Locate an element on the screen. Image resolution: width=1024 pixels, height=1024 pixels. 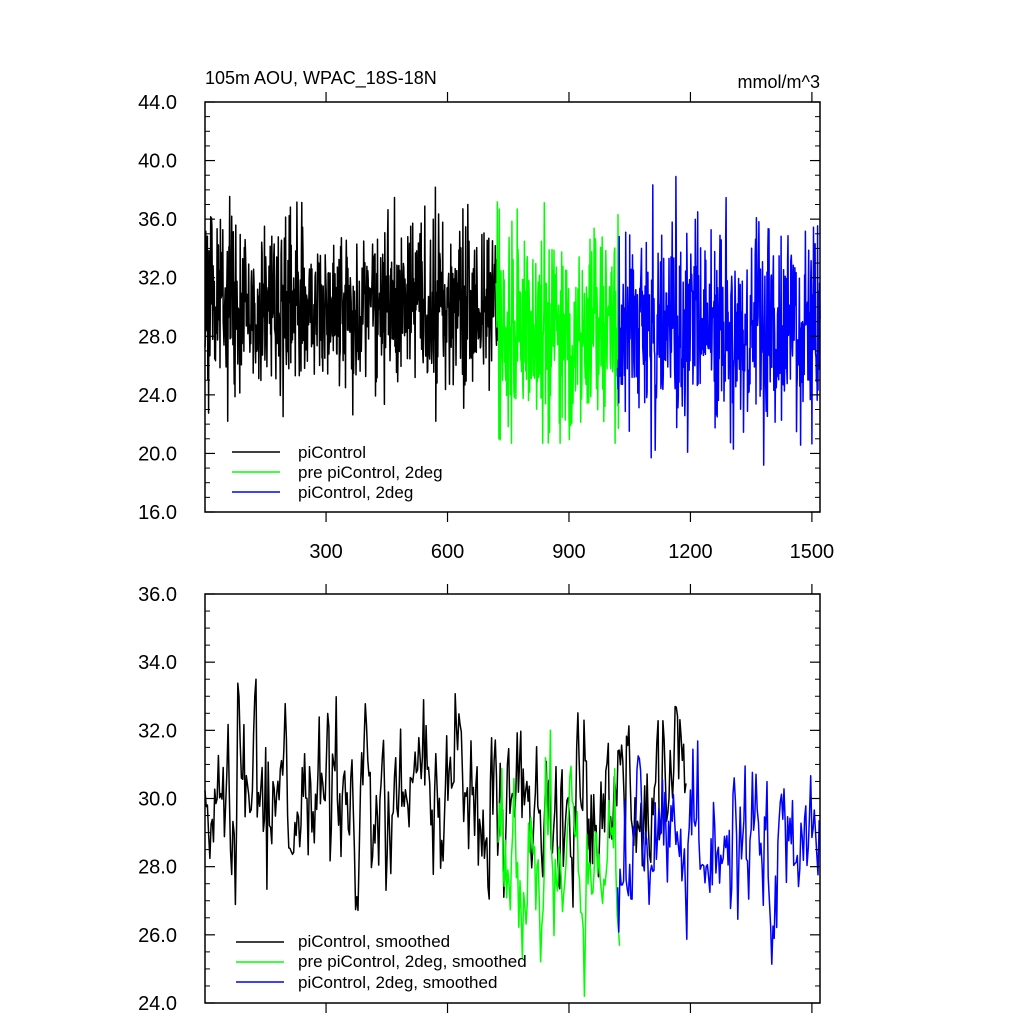
top-y-tick-label: 24.0 is located at coordinates (157, 396).